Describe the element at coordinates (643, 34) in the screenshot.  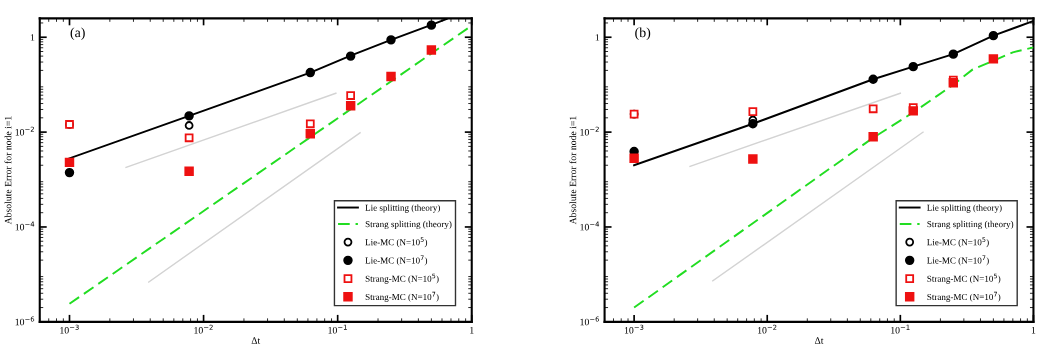
I see `annotation: (b)` at that location.